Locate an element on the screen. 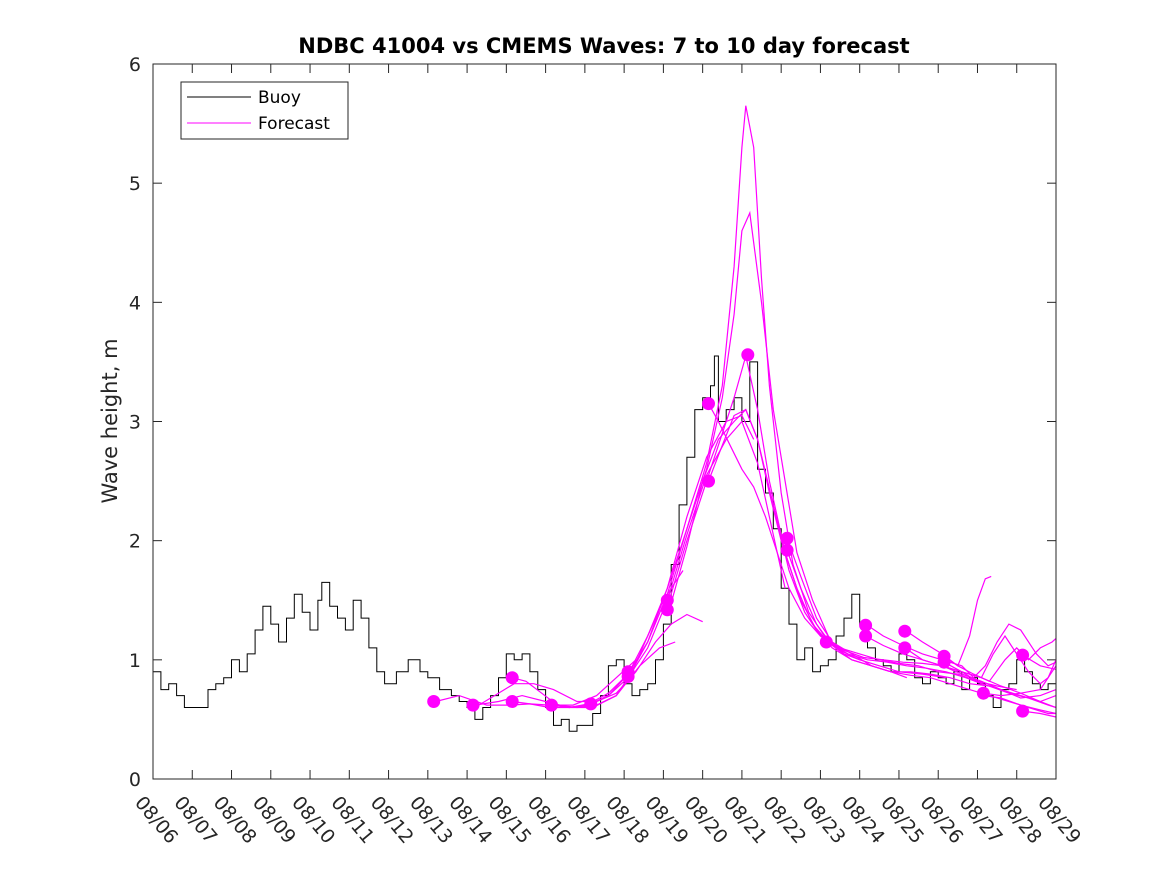 The width and height of the screenshot is (1167, 875). legend-forecast-label: Forecast is located at coordinates (294, 124).